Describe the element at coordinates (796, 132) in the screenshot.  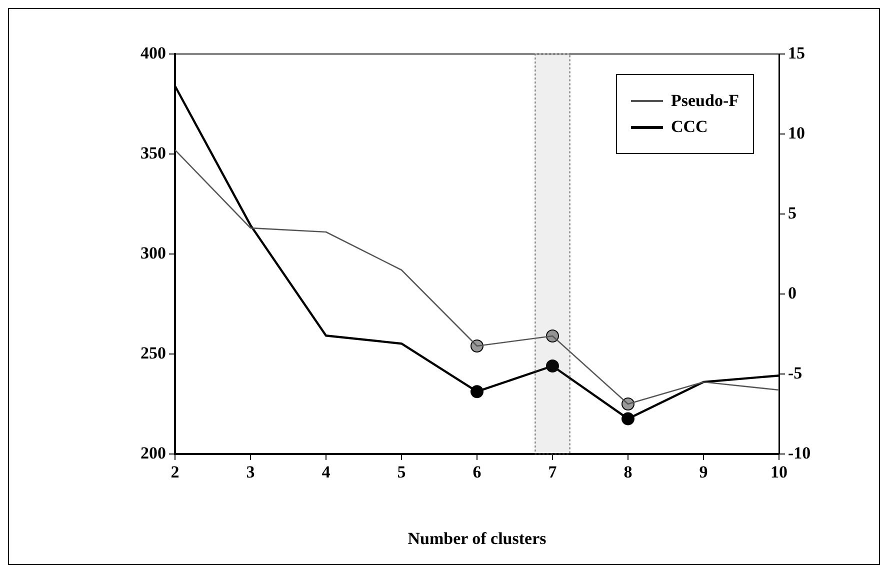
I see `y2-tick-label: 10` at that location.